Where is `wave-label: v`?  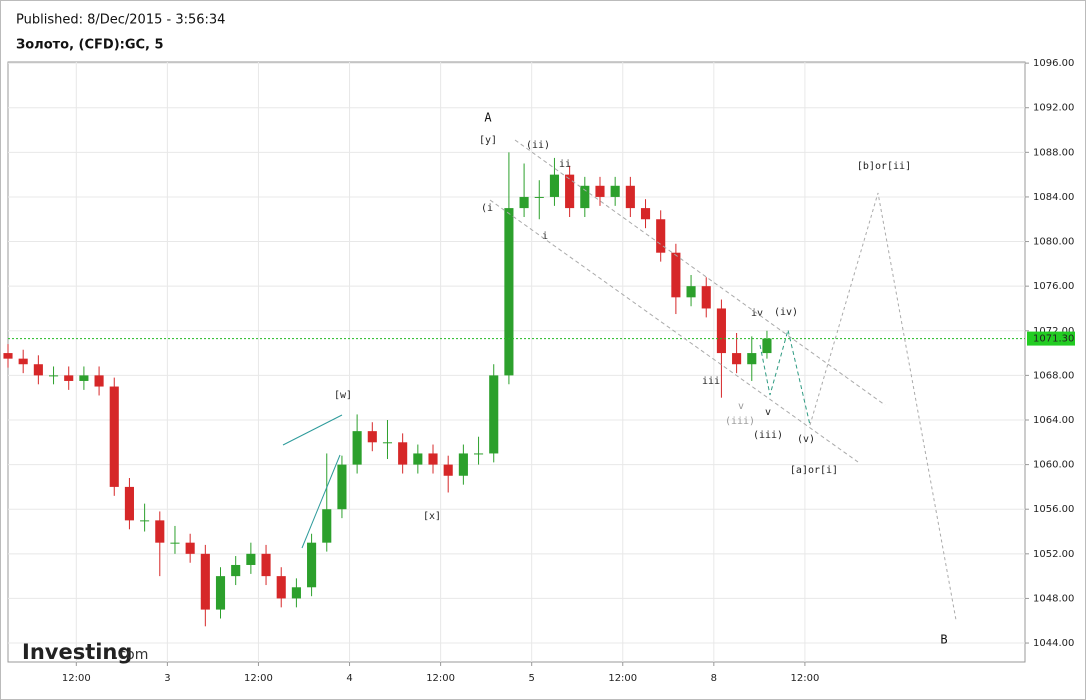
wave-label: v is located at coordinates (768, 412).